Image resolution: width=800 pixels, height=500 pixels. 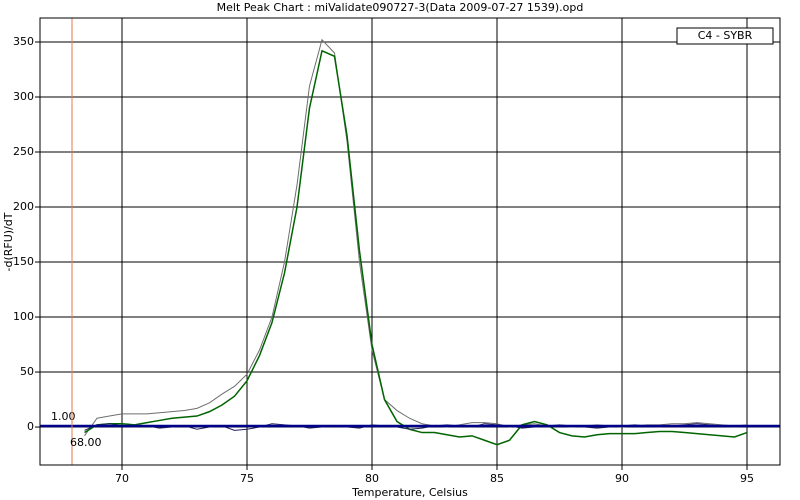 What do you see at coordinates (63, 416) in the screenshot?
I see `threshold-label: 1.00` at bounding box center [63, 416].